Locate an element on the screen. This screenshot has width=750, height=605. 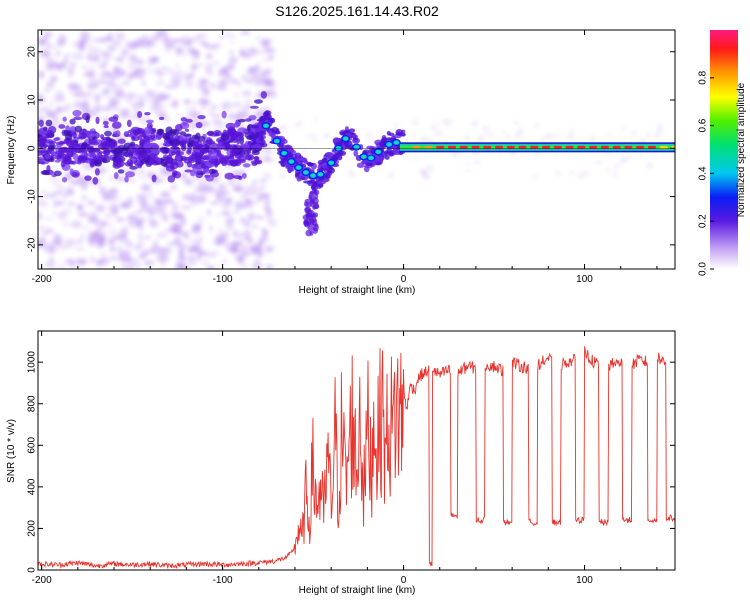
spectrogram-x-tick-label: 100 is located at coordinates (584, 279).